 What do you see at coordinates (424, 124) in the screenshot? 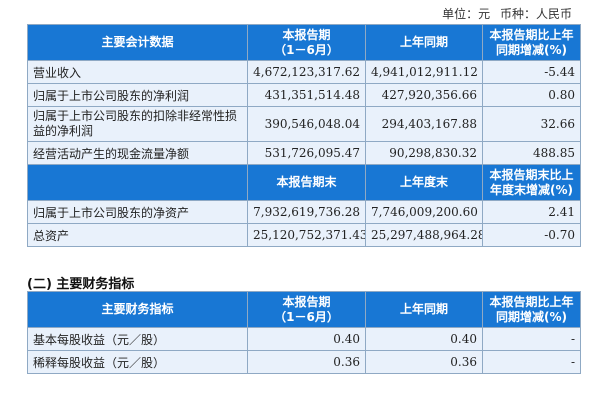
I see `prior-value: 294,403,167.88` at bounding box center [424, 124].